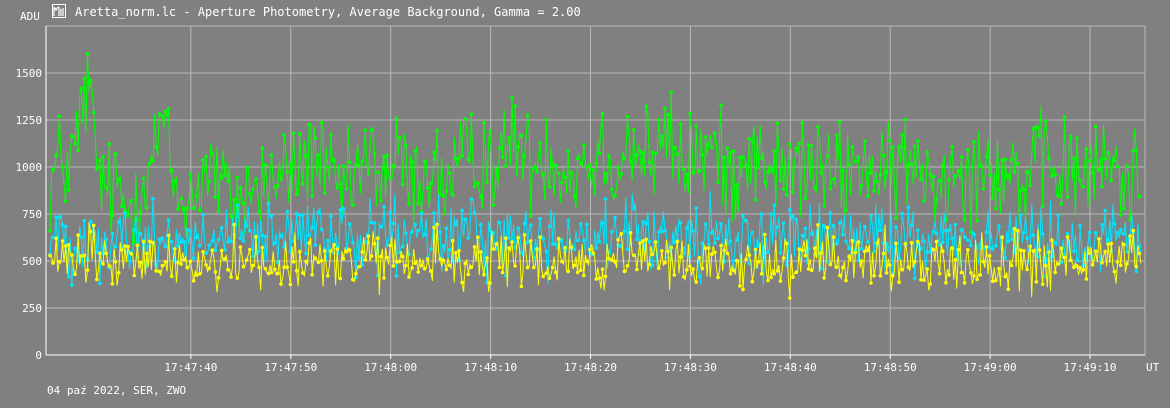 The height and width of the screenshot is (408, 1170). I want to click on x-tick-label: 17:47:50, so click(290, 367).